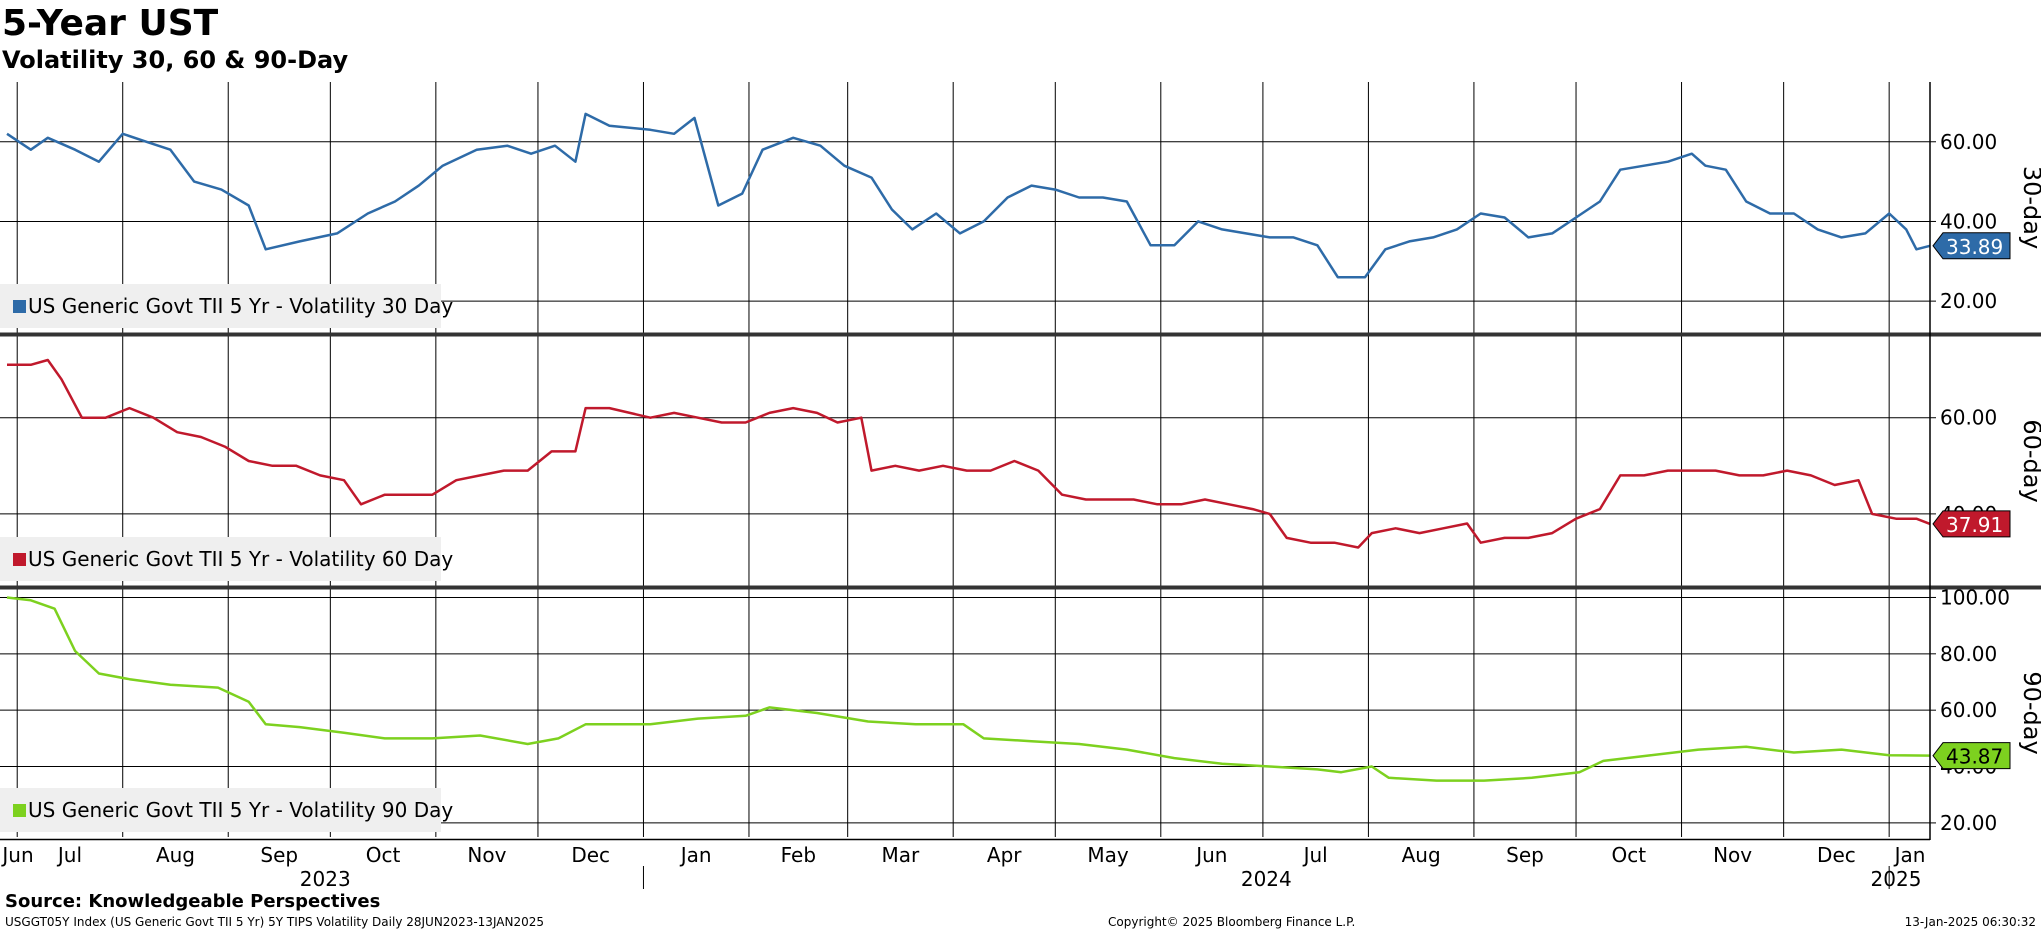  I want to click on panel-axis-label: 60-day, so click(2029, 460).